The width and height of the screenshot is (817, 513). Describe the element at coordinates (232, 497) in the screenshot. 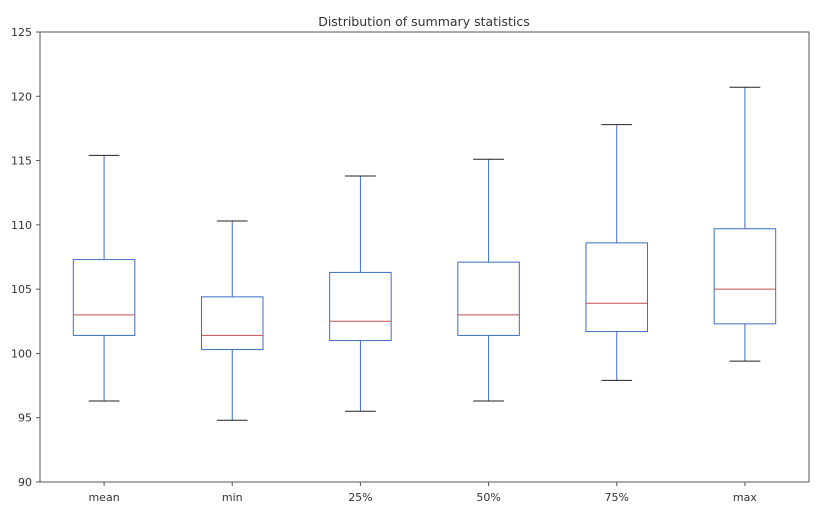

I see `x-tick-label: min` at that location.